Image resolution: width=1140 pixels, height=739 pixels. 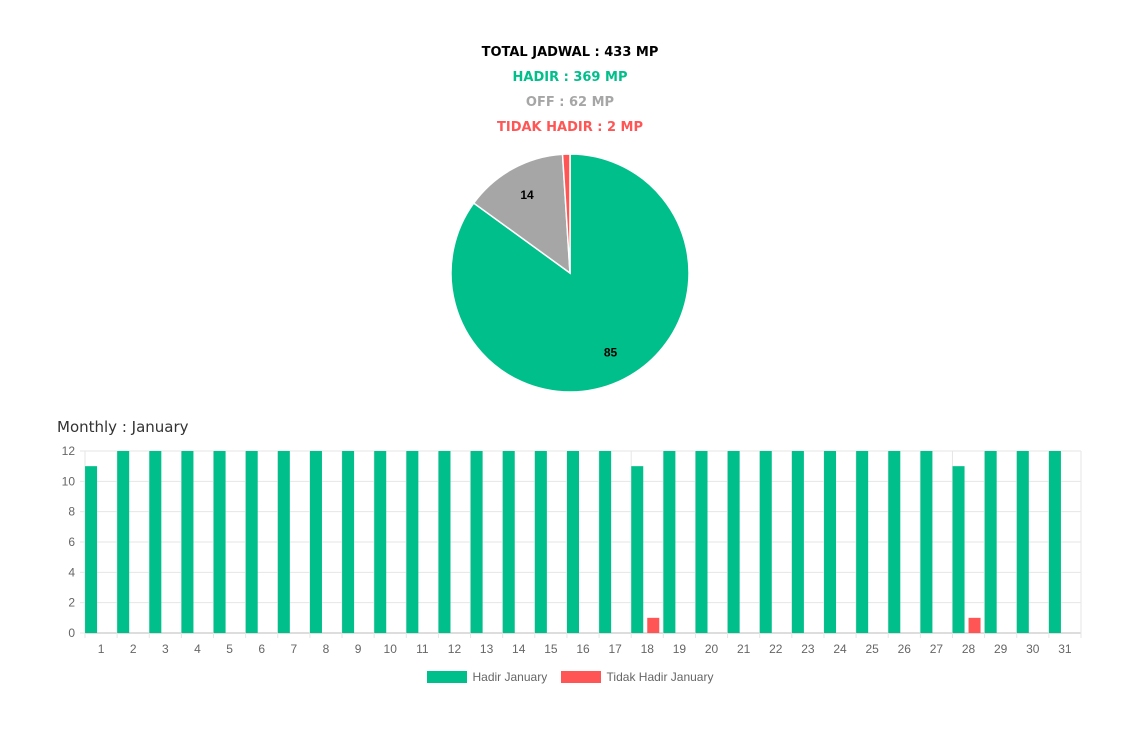 What do you see at coordinates (293, 649) in the screenshot?
I see `x-tick-label: 7` at bounding box center [293, 649].